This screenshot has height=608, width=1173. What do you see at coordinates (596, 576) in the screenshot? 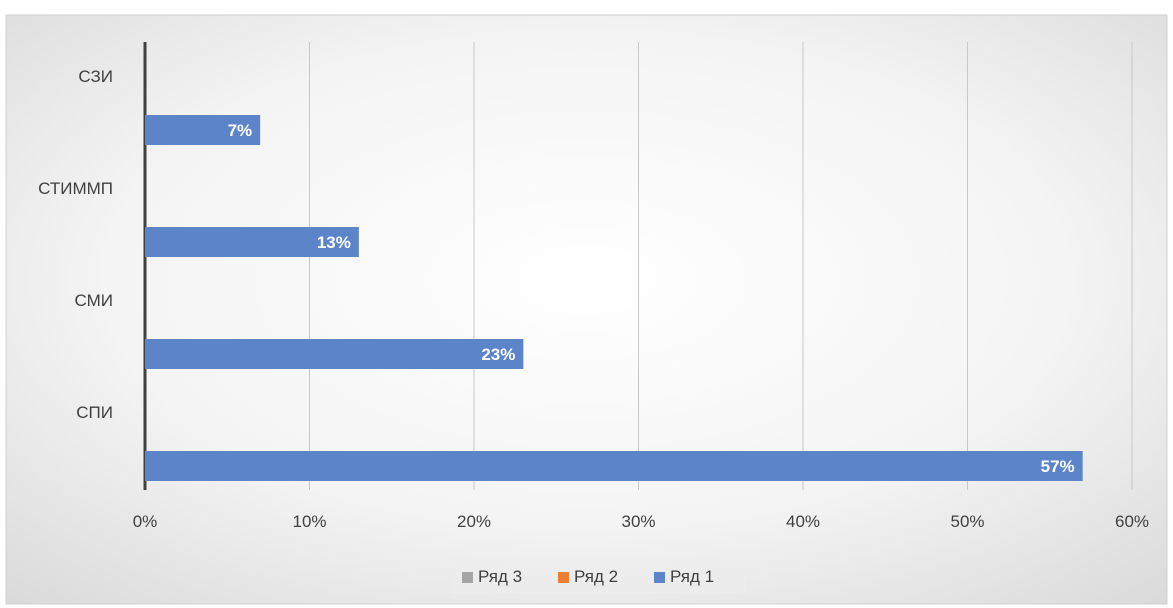
I see `legend-label: Ряд 2` at bounding box center [596, 576].